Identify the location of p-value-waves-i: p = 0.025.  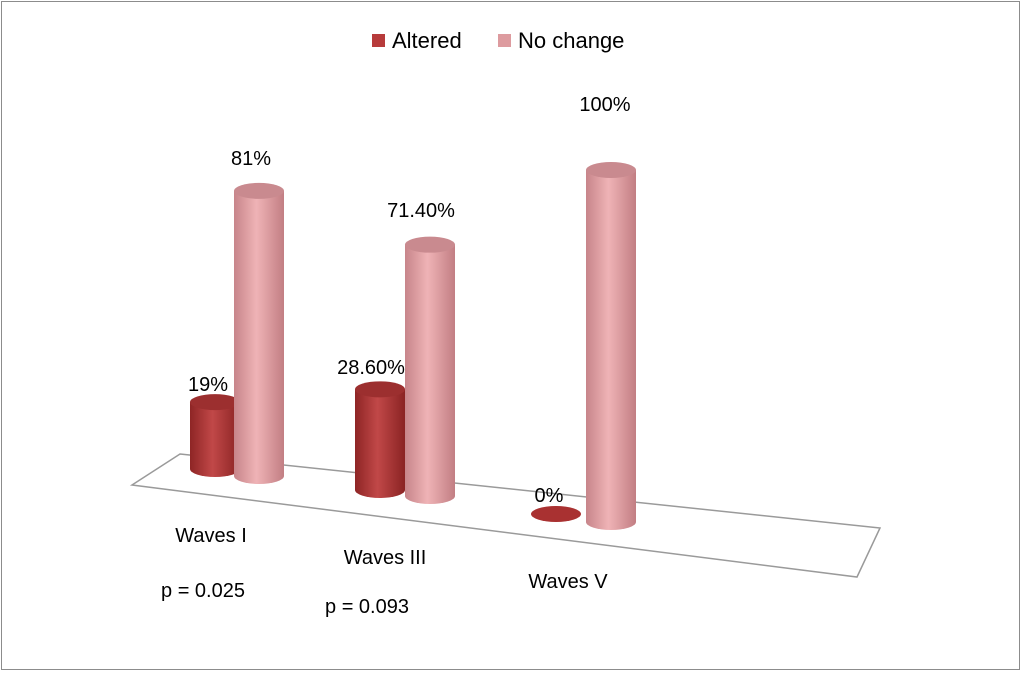
(203, 591).